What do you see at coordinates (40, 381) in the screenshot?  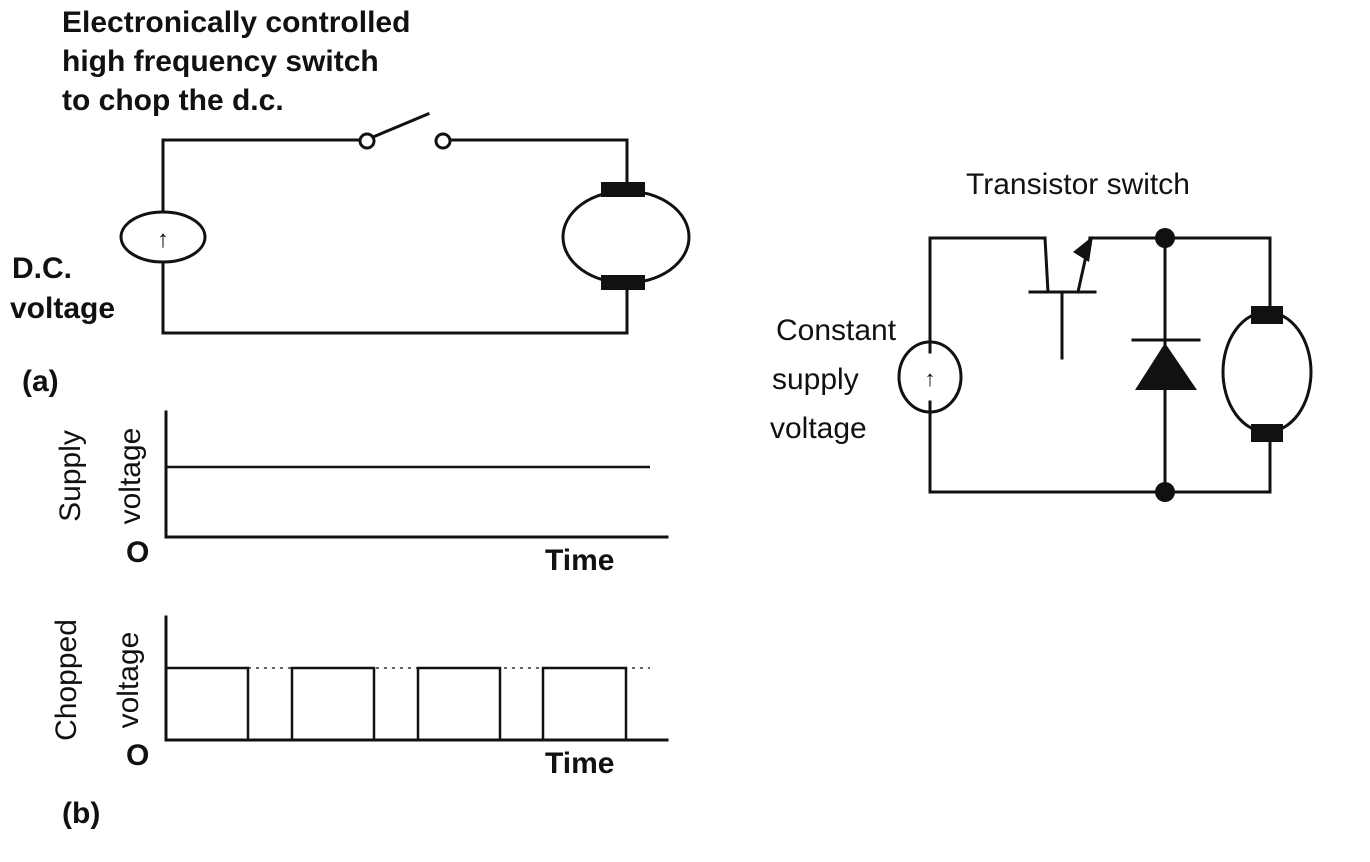 I see `panel-a-label: (a)` at bounding box center [40, 381].